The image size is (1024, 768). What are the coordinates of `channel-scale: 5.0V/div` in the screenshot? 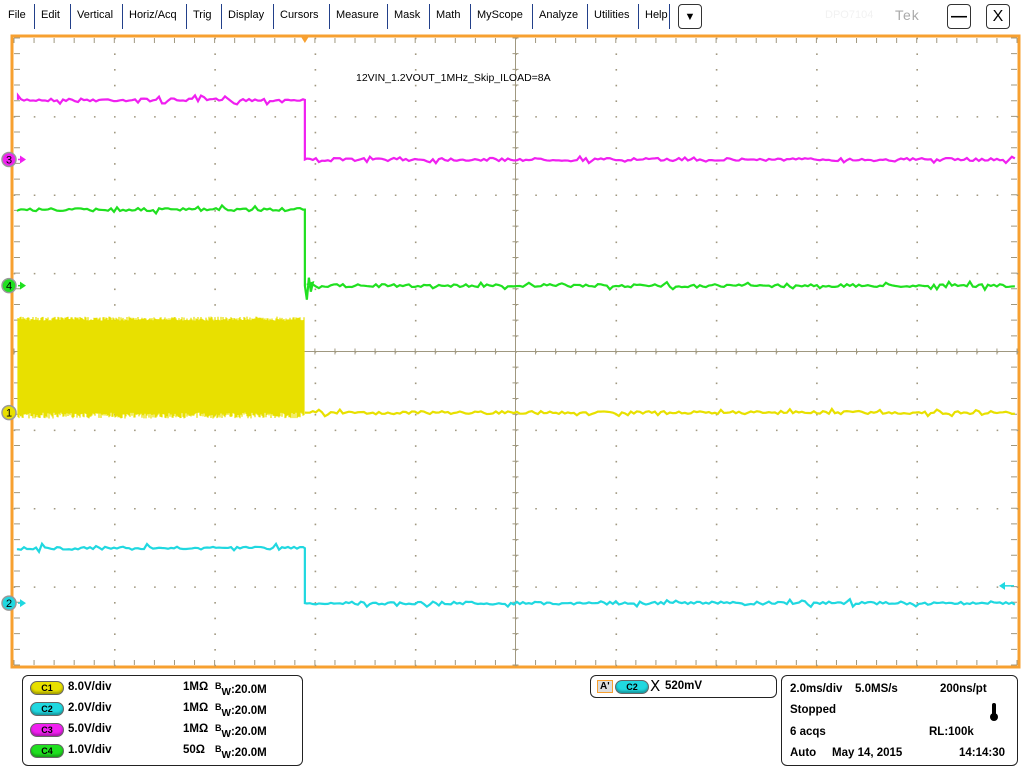 It's located at (90, 729).